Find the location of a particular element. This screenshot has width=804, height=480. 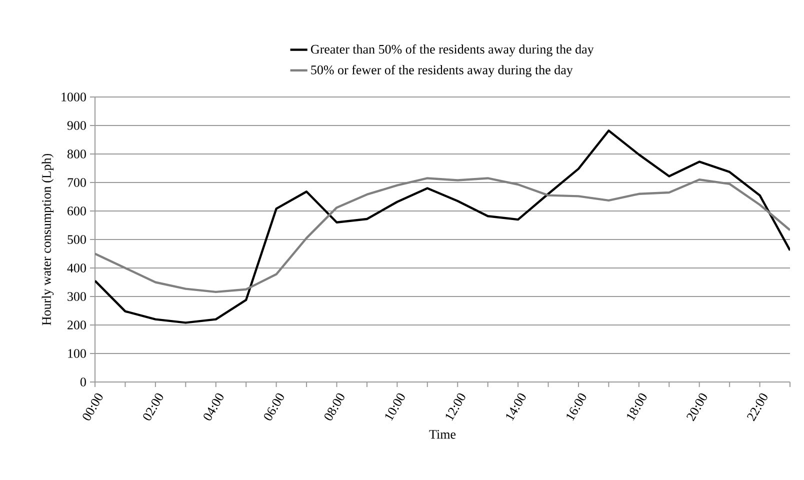

y-axis-title: Hourly water consumption (Lph) is located at coordinates (48, 240).